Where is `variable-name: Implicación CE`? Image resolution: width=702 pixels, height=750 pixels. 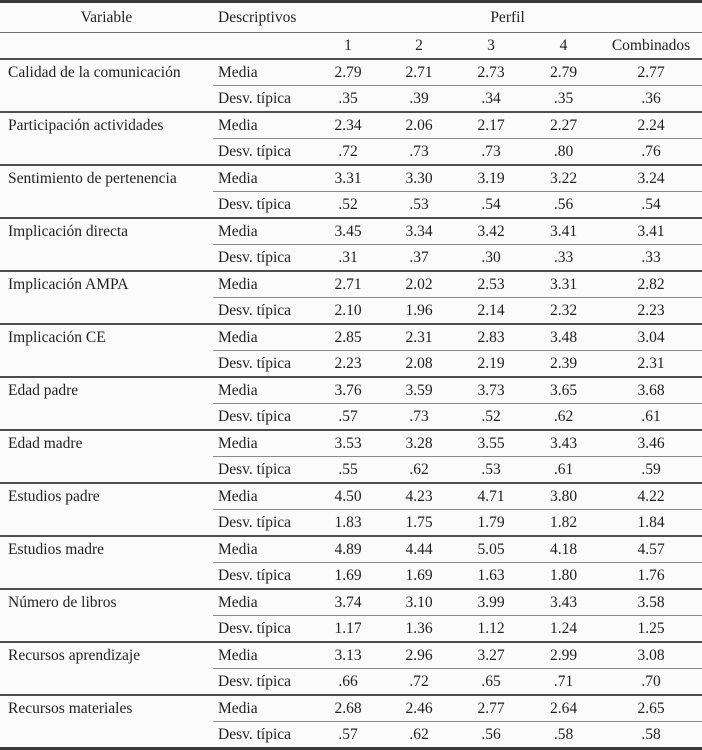
variable-name: Implicación CE is located at coordinates (106, 351).